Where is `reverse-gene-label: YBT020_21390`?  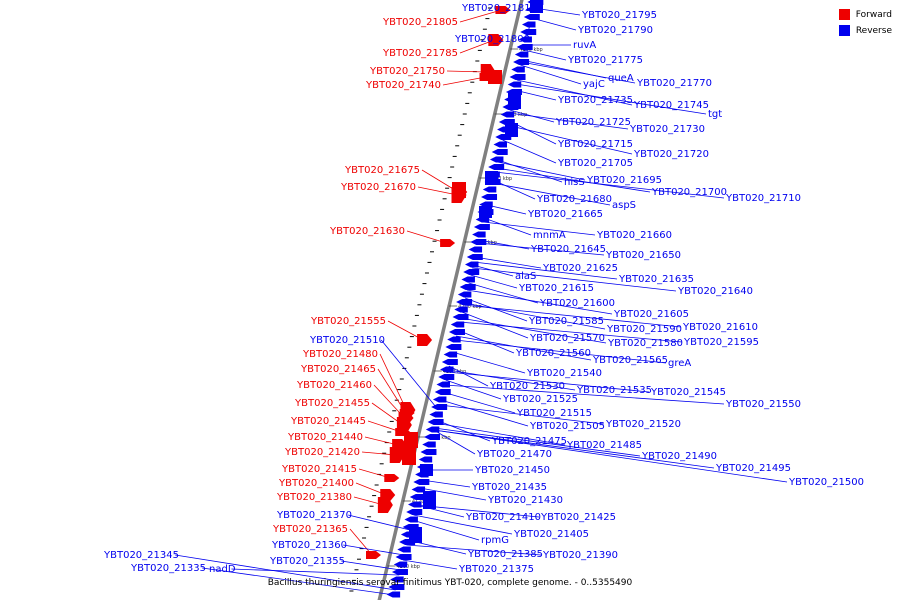
reverse-gene-label: YBT020_21390 is located at coordinates (580, 555).